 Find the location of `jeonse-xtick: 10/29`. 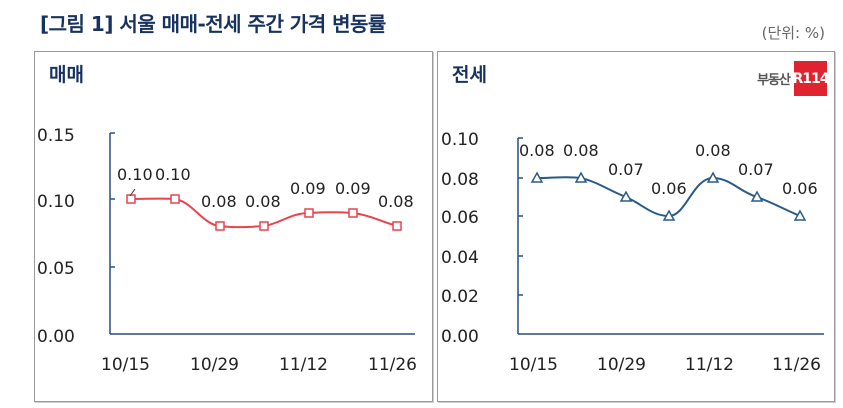

jeonse-xtick: 10/29 is located at coordinates (621, 365).